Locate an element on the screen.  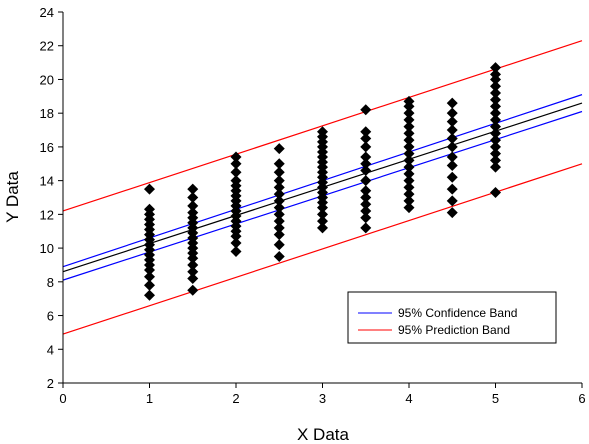
x-tick-label: 6 is located at coordinates (581, 398).